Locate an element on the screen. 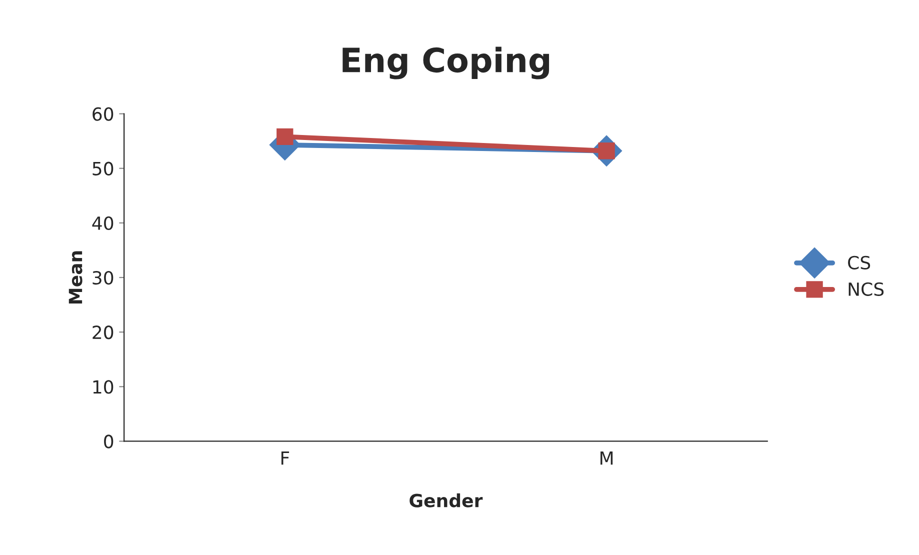  y-tick-label: 40 is located at coordinates (103, 223).